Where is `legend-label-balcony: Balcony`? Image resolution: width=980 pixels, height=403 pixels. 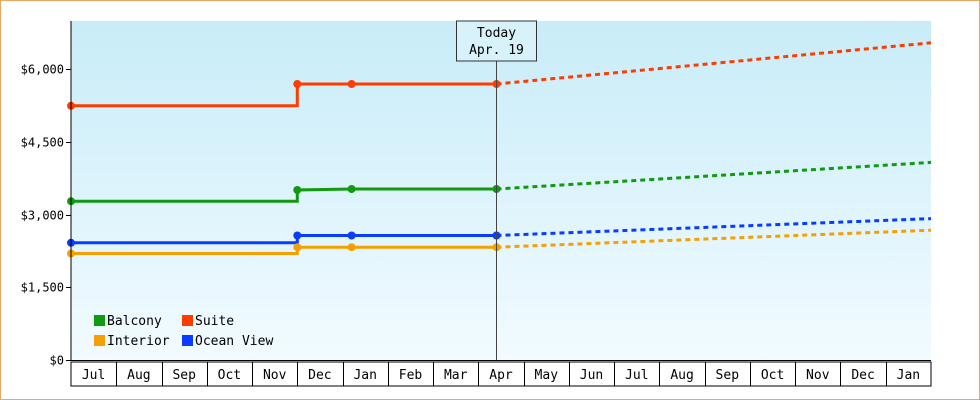 legend-label-balcony: Balcony is located at coordinates (134, 321).